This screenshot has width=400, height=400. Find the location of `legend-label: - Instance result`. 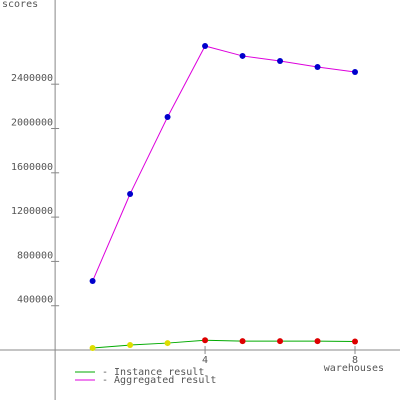

legend-label: - Instance result is located at coordinates (153, 372).